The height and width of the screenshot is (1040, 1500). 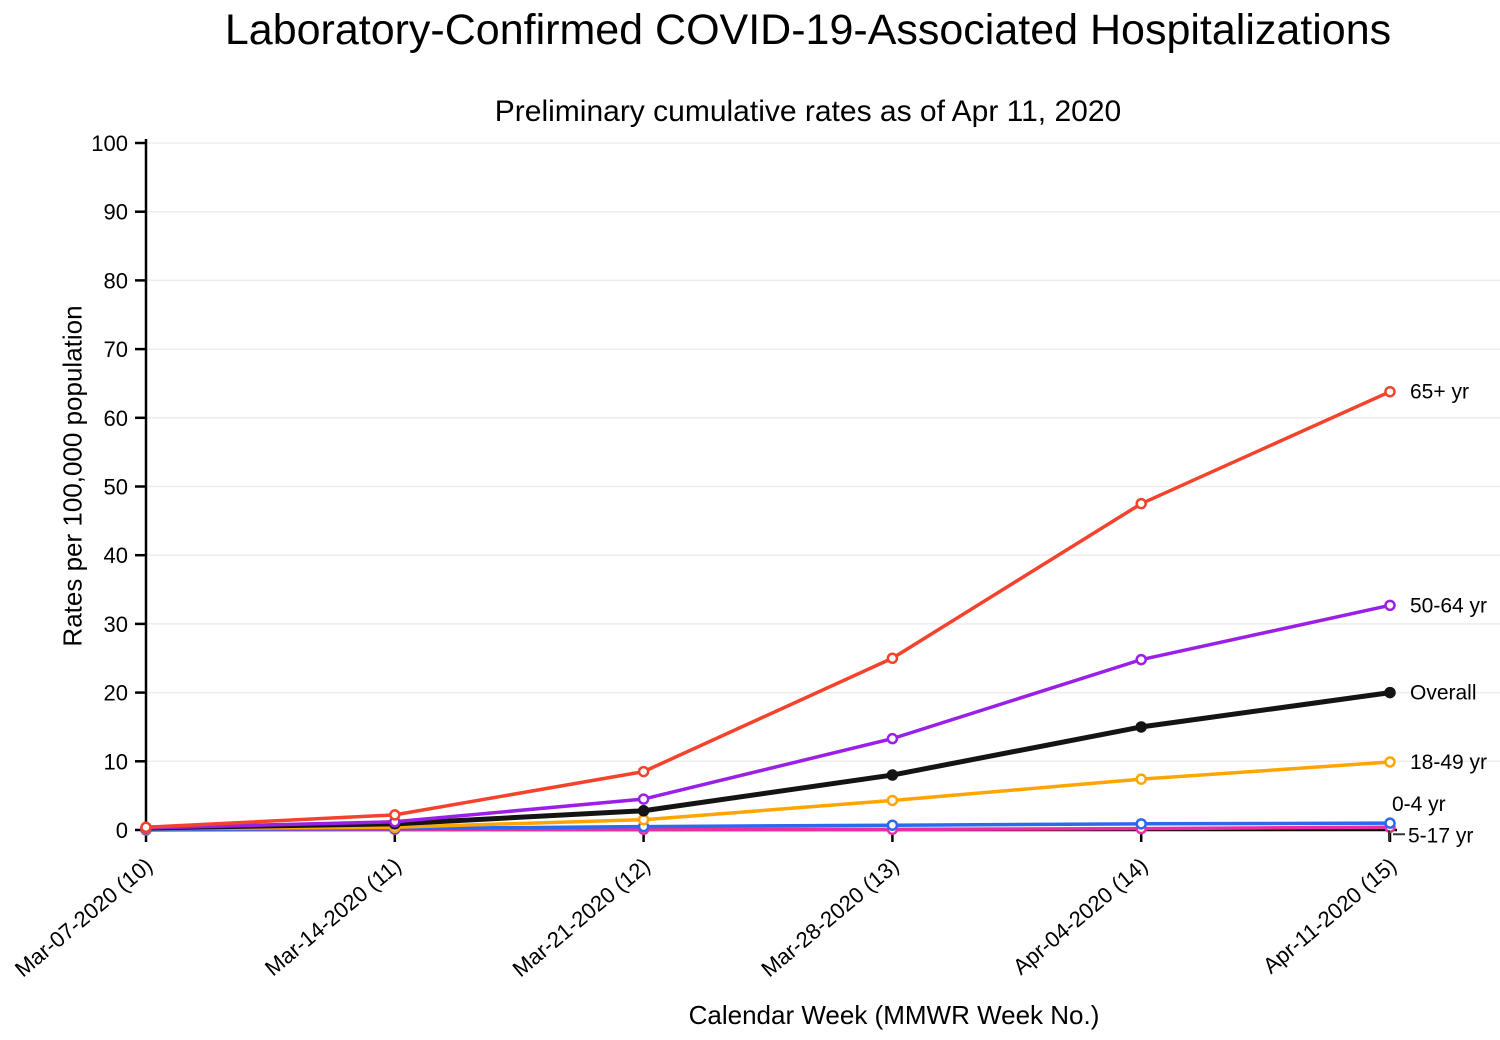 What do you see at coordinates (116, 624) in the screenshot?
I see `y-tick-label: 30` at bounding box center [116, 624].